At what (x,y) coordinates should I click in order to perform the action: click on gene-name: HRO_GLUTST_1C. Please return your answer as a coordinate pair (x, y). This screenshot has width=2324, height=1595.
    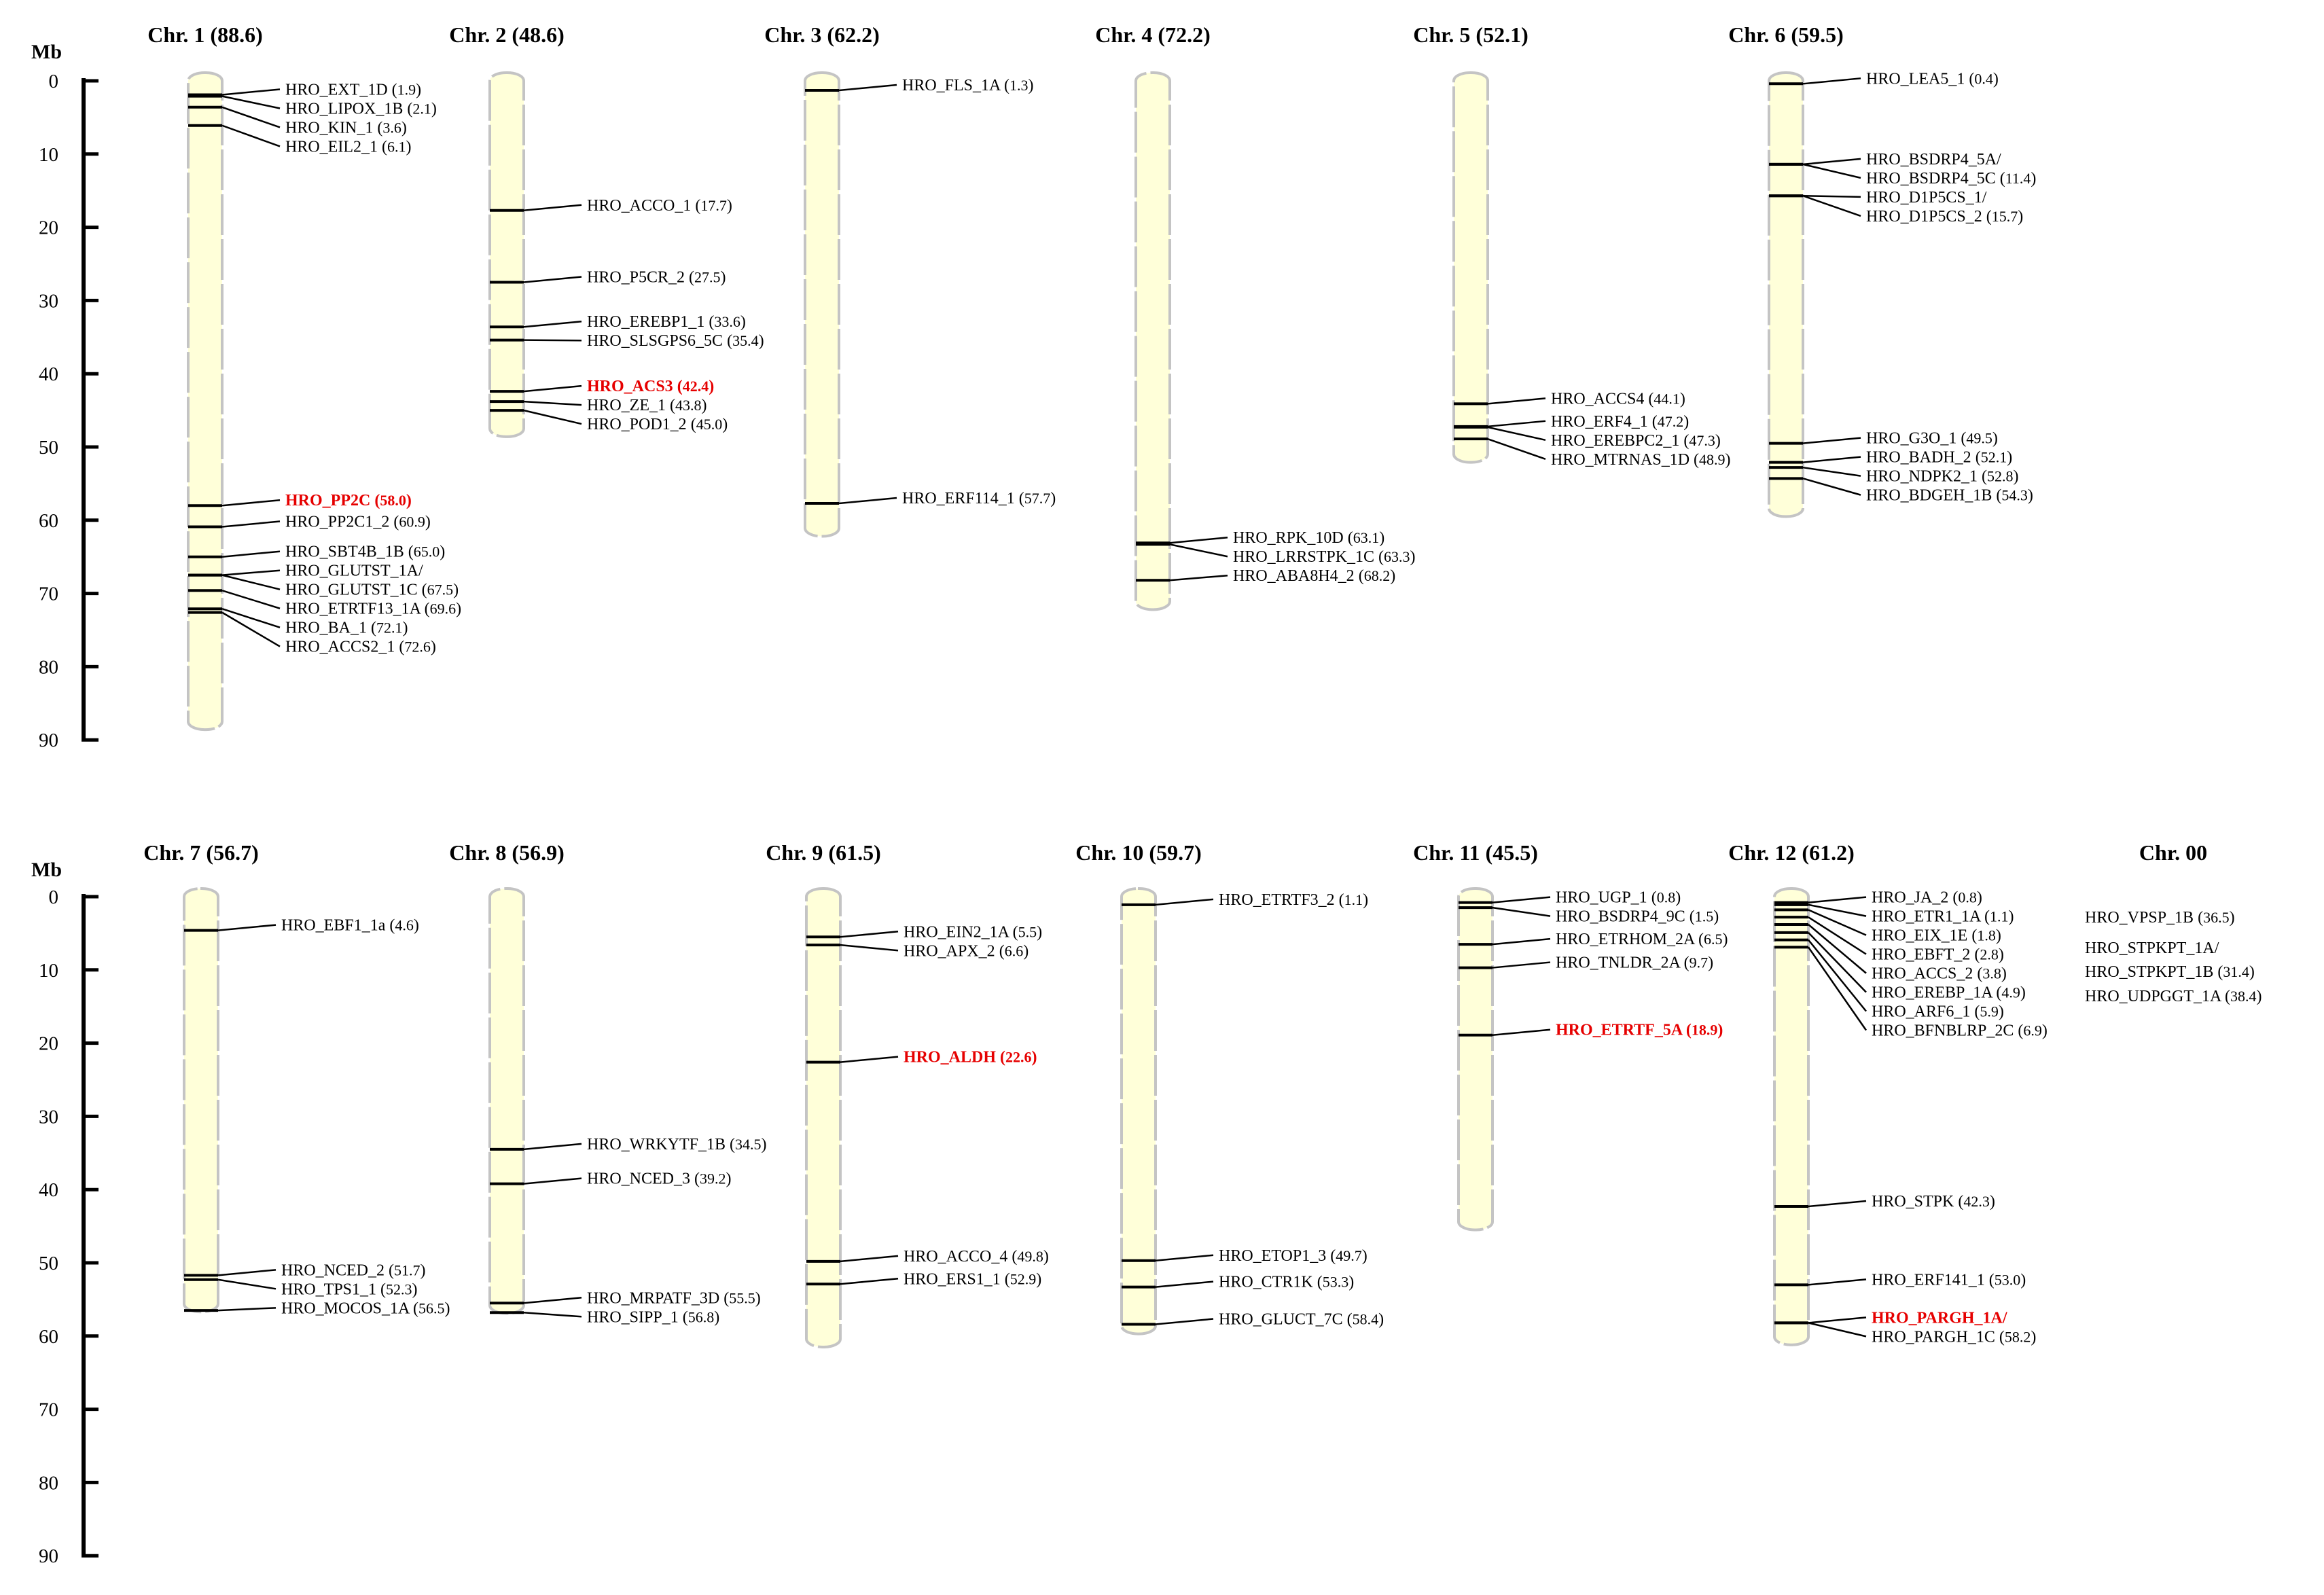
    Looking at the image, I should click on (351, 590).